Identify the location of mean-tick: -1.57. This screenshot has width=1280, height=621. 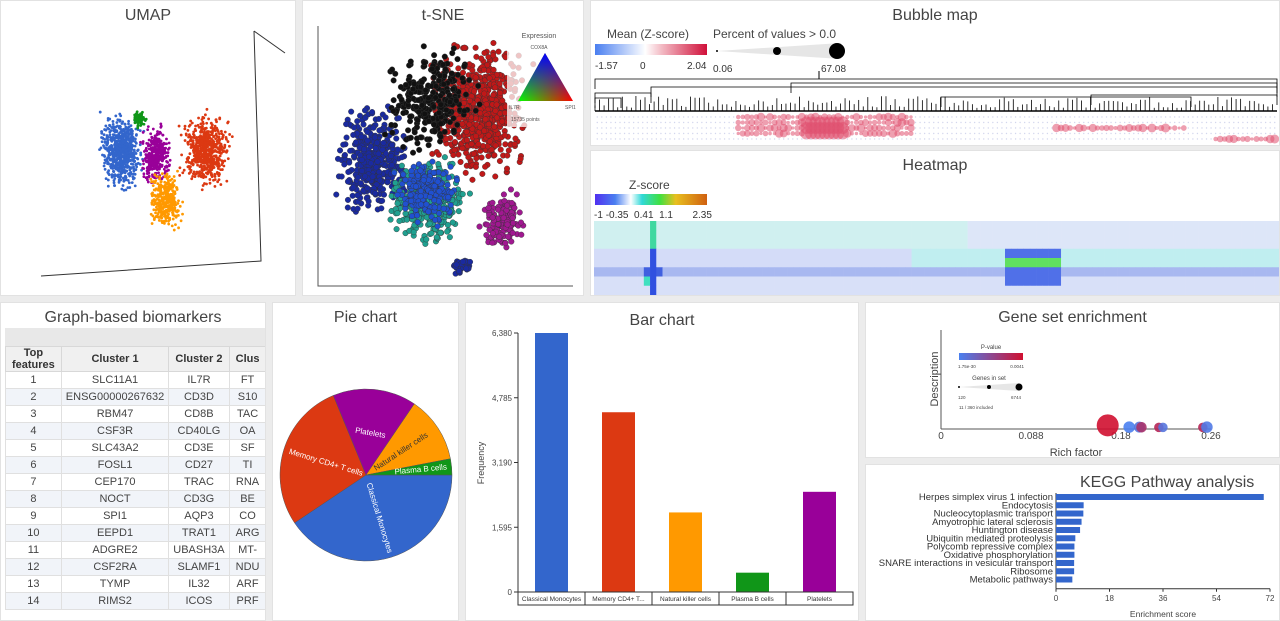
(606, 66).